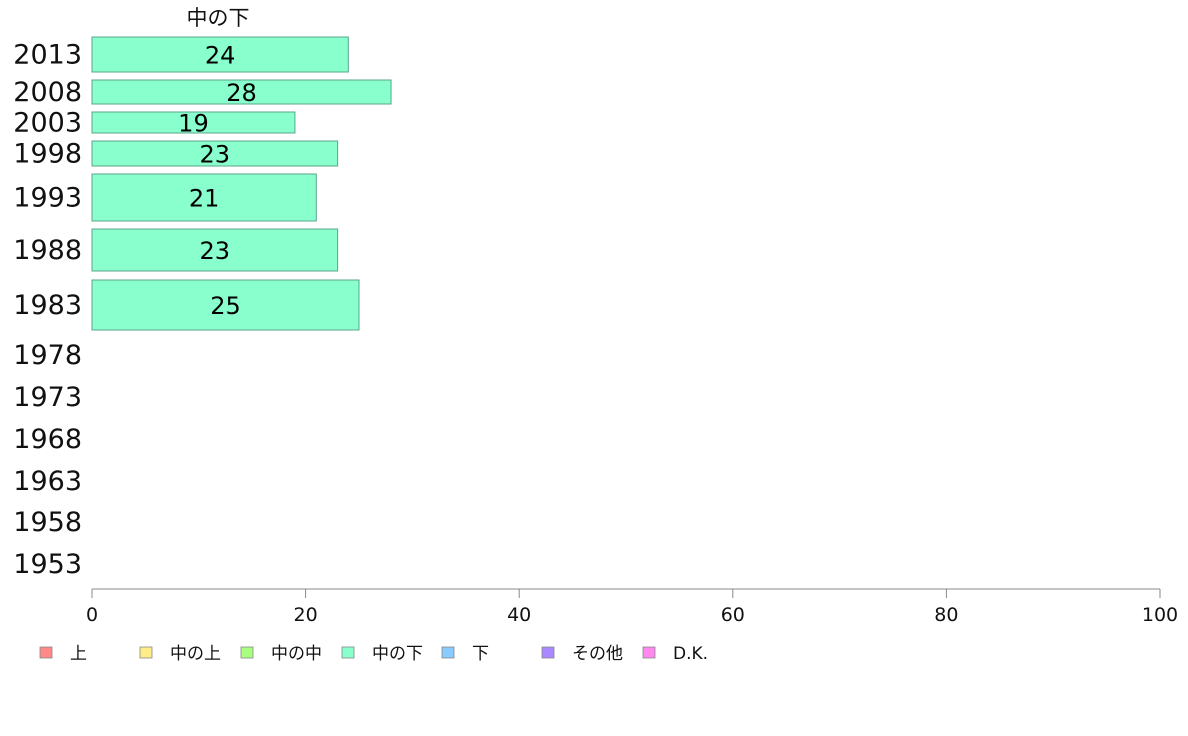 This screenshot has width=1188, height=736. Describe the element at coordinates (218, 18) in the screenshot. I see `chart-title: 中の下` at that location.